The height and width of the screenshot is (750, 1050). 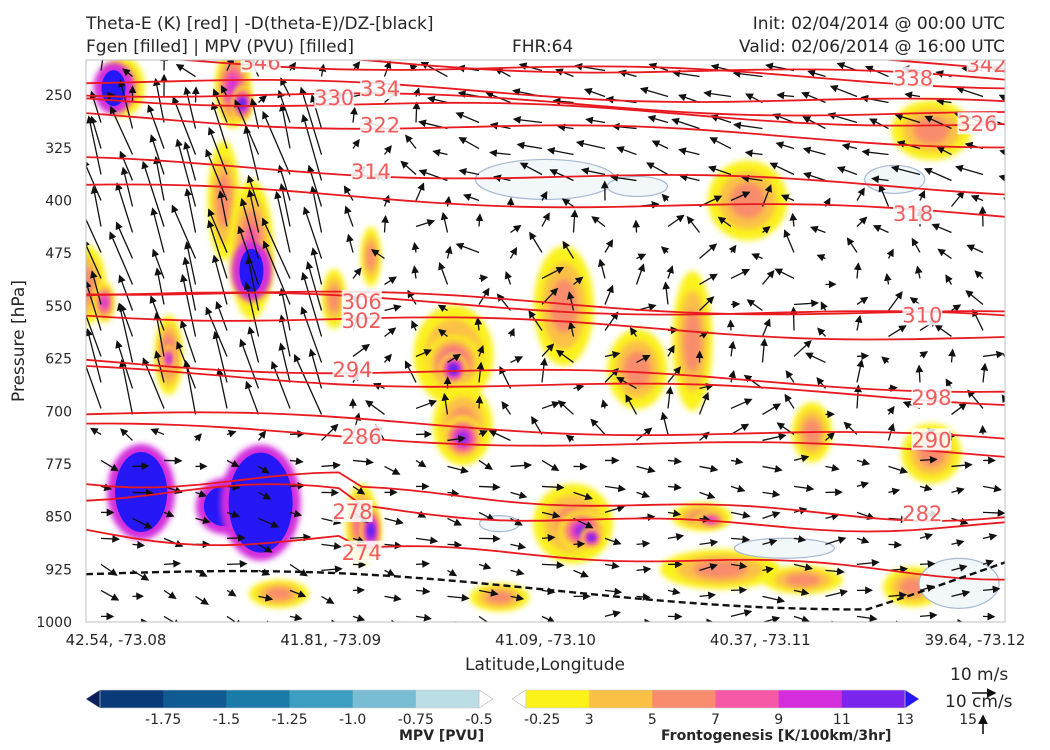 What do you see at coordinates (58, 412) in the screenshot?
I see `y-tick-label: 700` at bounding box center [58, 412].